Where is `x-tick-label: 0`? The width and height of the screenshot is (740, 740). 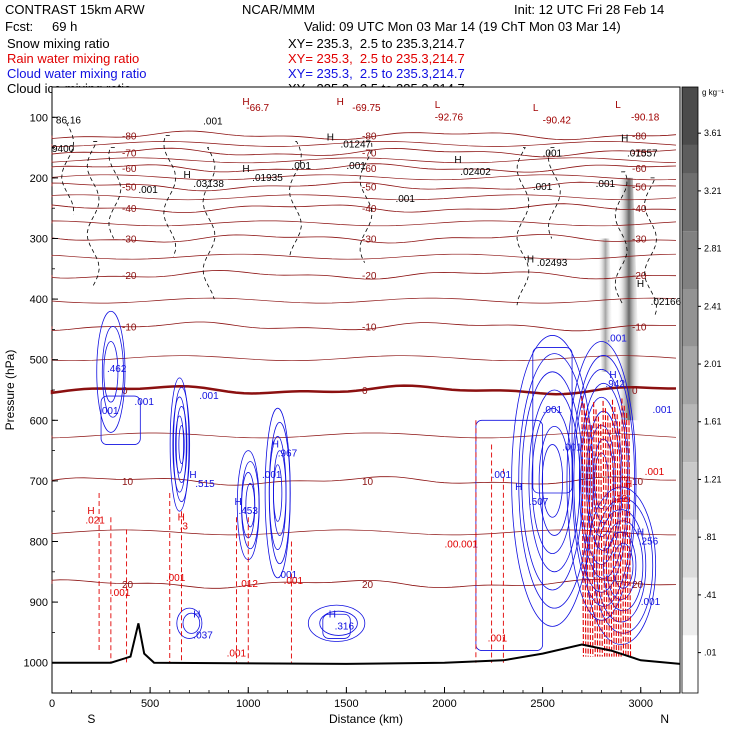
x-tick-label: 0 is located at coordinates (52, 704).